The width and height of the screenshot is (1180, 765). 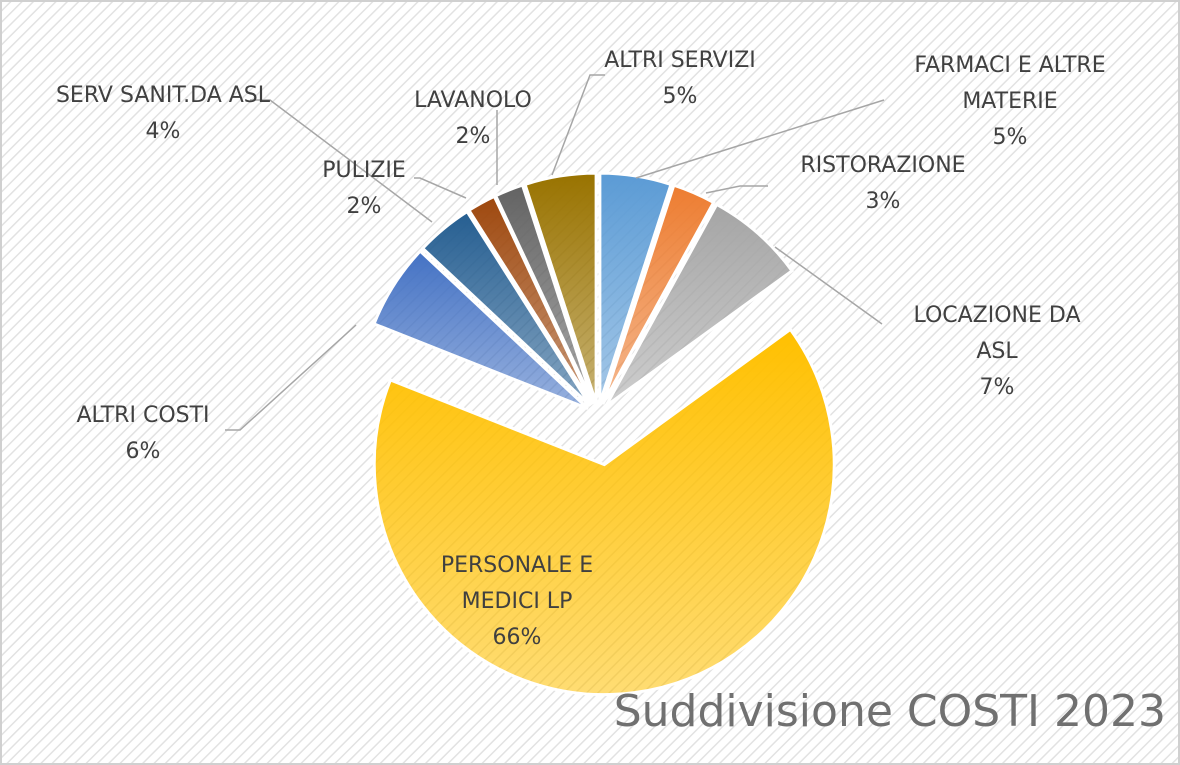 I want to click on category-label: ALTRI SERVIZI, so click(x=680, y=60).